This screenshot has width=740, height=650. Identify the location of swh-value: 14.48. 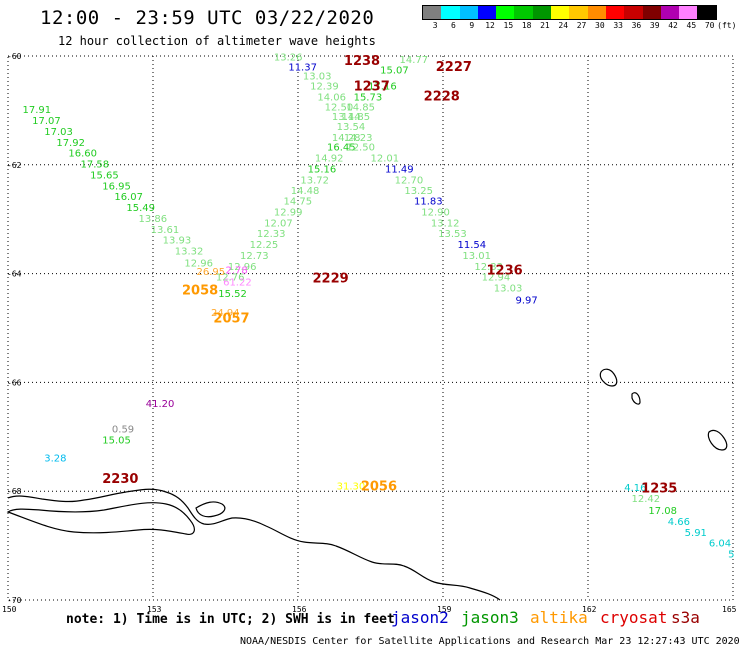
(305, 191).